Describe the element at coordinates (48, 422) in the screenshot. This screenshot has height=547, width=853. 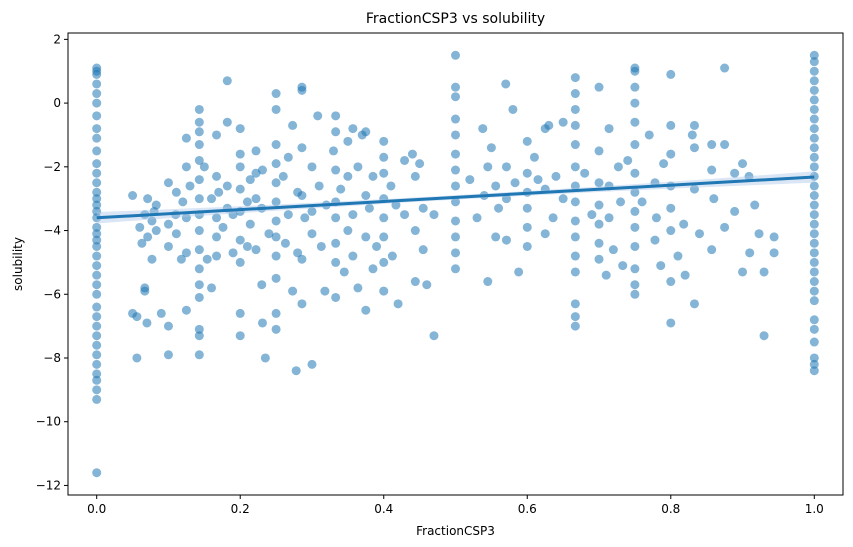
I see `y-tick-label: −10` at that location.